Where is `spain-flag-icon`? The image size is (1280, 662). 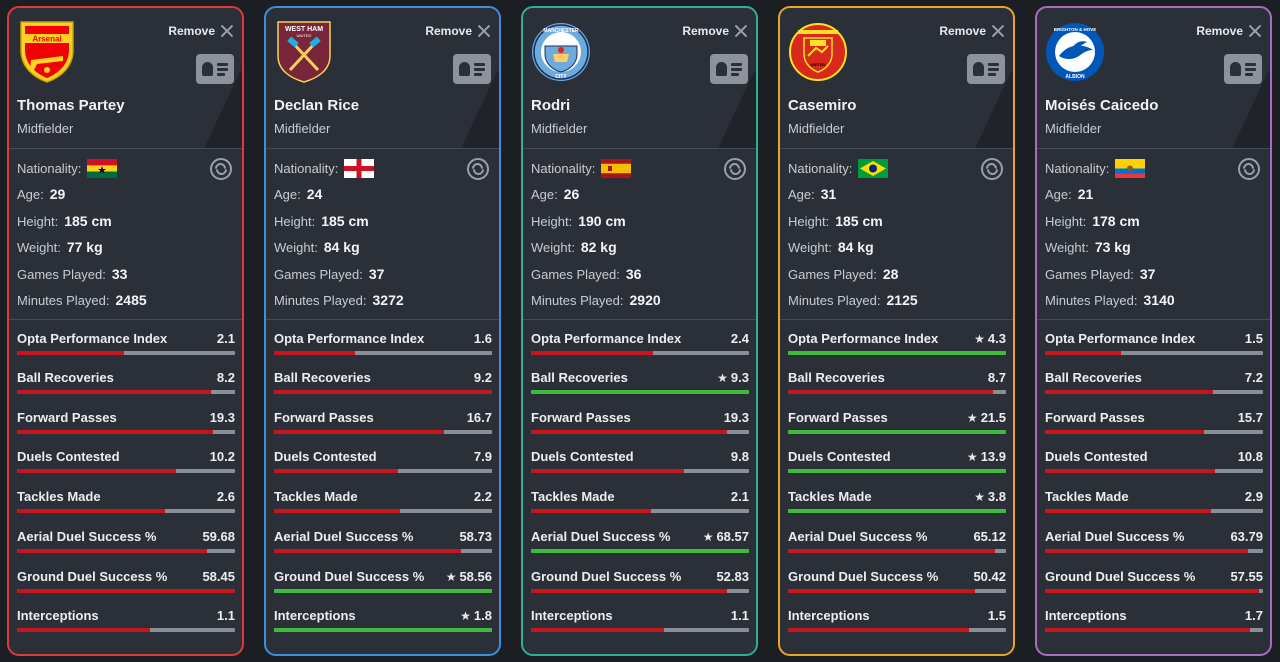 spain-flag-icon is located at coordinates (616, 168).